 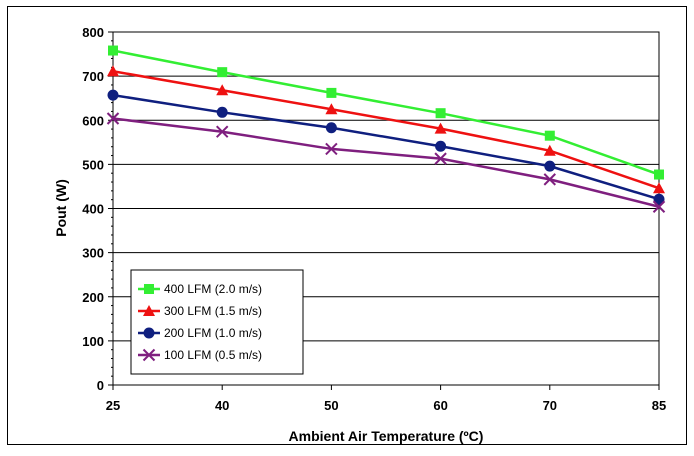 I want to click on y-tick-label: 500, so click(x=93, y=164).